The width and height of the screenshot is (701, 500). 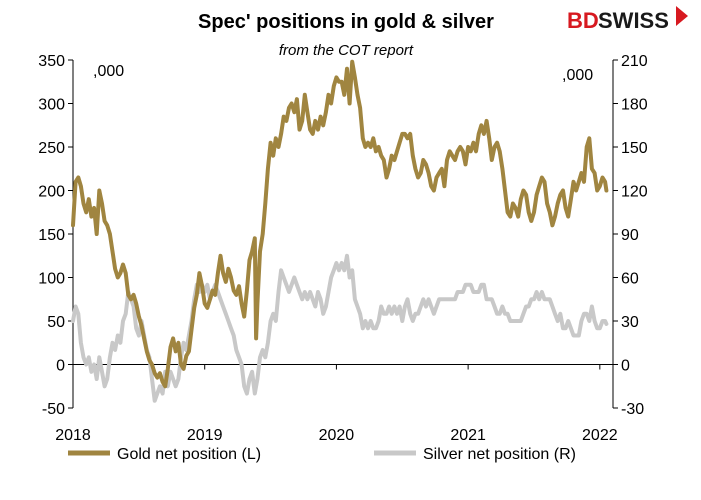 What do you see at coordinates (632, 409) in the screenshot?
I see `right-tick-label: -30` at bounding box center [632, 409].